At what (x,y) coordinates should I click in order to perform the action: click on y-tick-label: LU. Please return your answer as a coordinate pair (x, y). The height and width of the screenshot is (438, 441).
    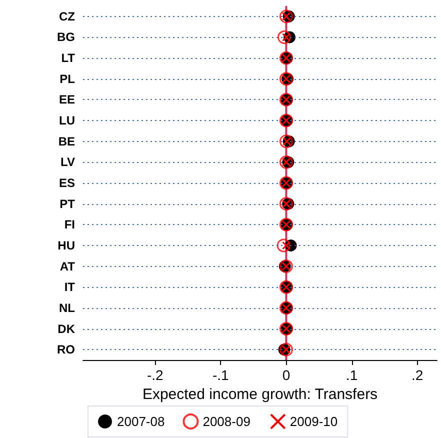
    Looking at the image, I should click on (67, 121).